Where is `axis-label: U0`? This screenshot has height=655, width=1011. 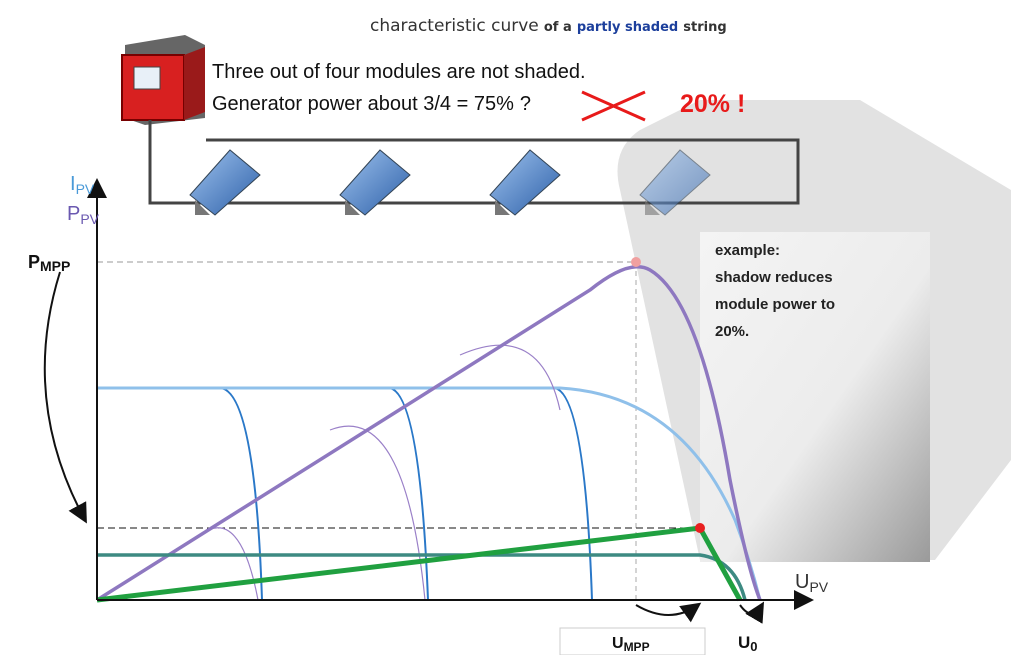 axis-label: U0 is located at coordinates (748, 643).